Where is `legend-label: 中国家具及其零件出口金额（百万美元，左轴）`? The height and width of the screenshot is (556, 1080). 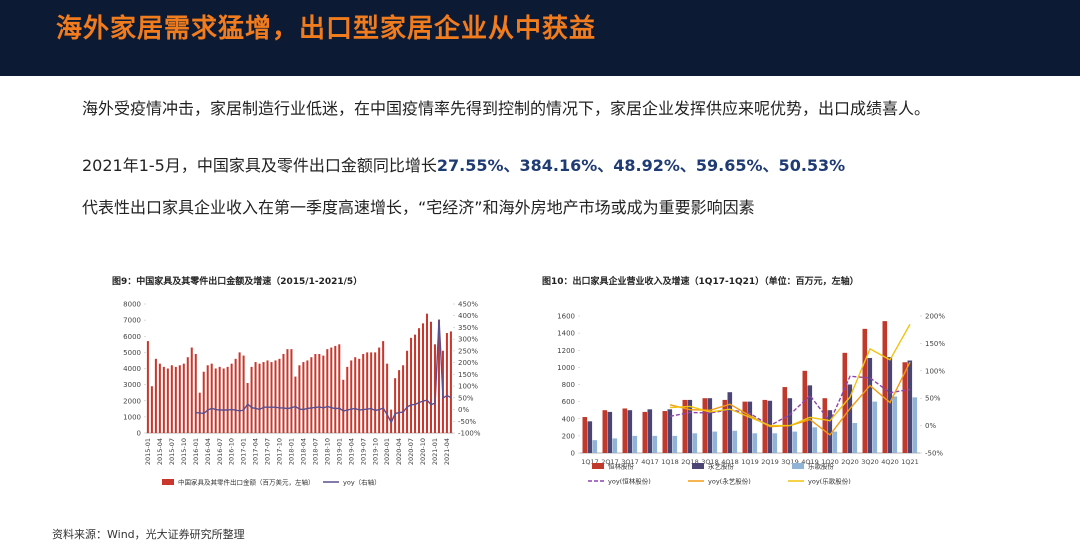
legend-label: 中国家具及其零件出口金额（百万美元，左轴） is located at coordinates (246, 482).